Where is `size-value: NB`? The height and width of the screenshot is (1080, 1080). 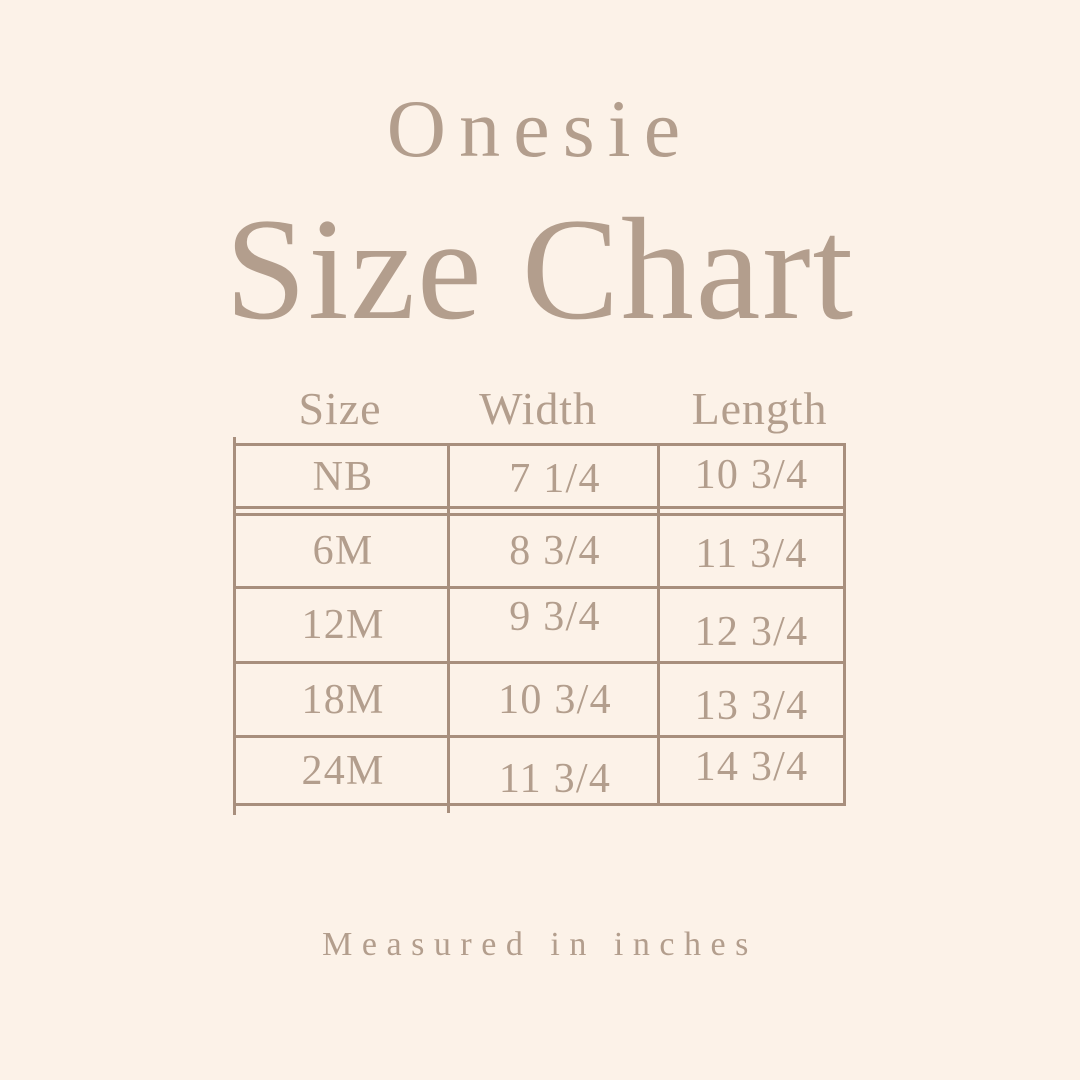 size-value: NB is located at coordinates (343, 477).